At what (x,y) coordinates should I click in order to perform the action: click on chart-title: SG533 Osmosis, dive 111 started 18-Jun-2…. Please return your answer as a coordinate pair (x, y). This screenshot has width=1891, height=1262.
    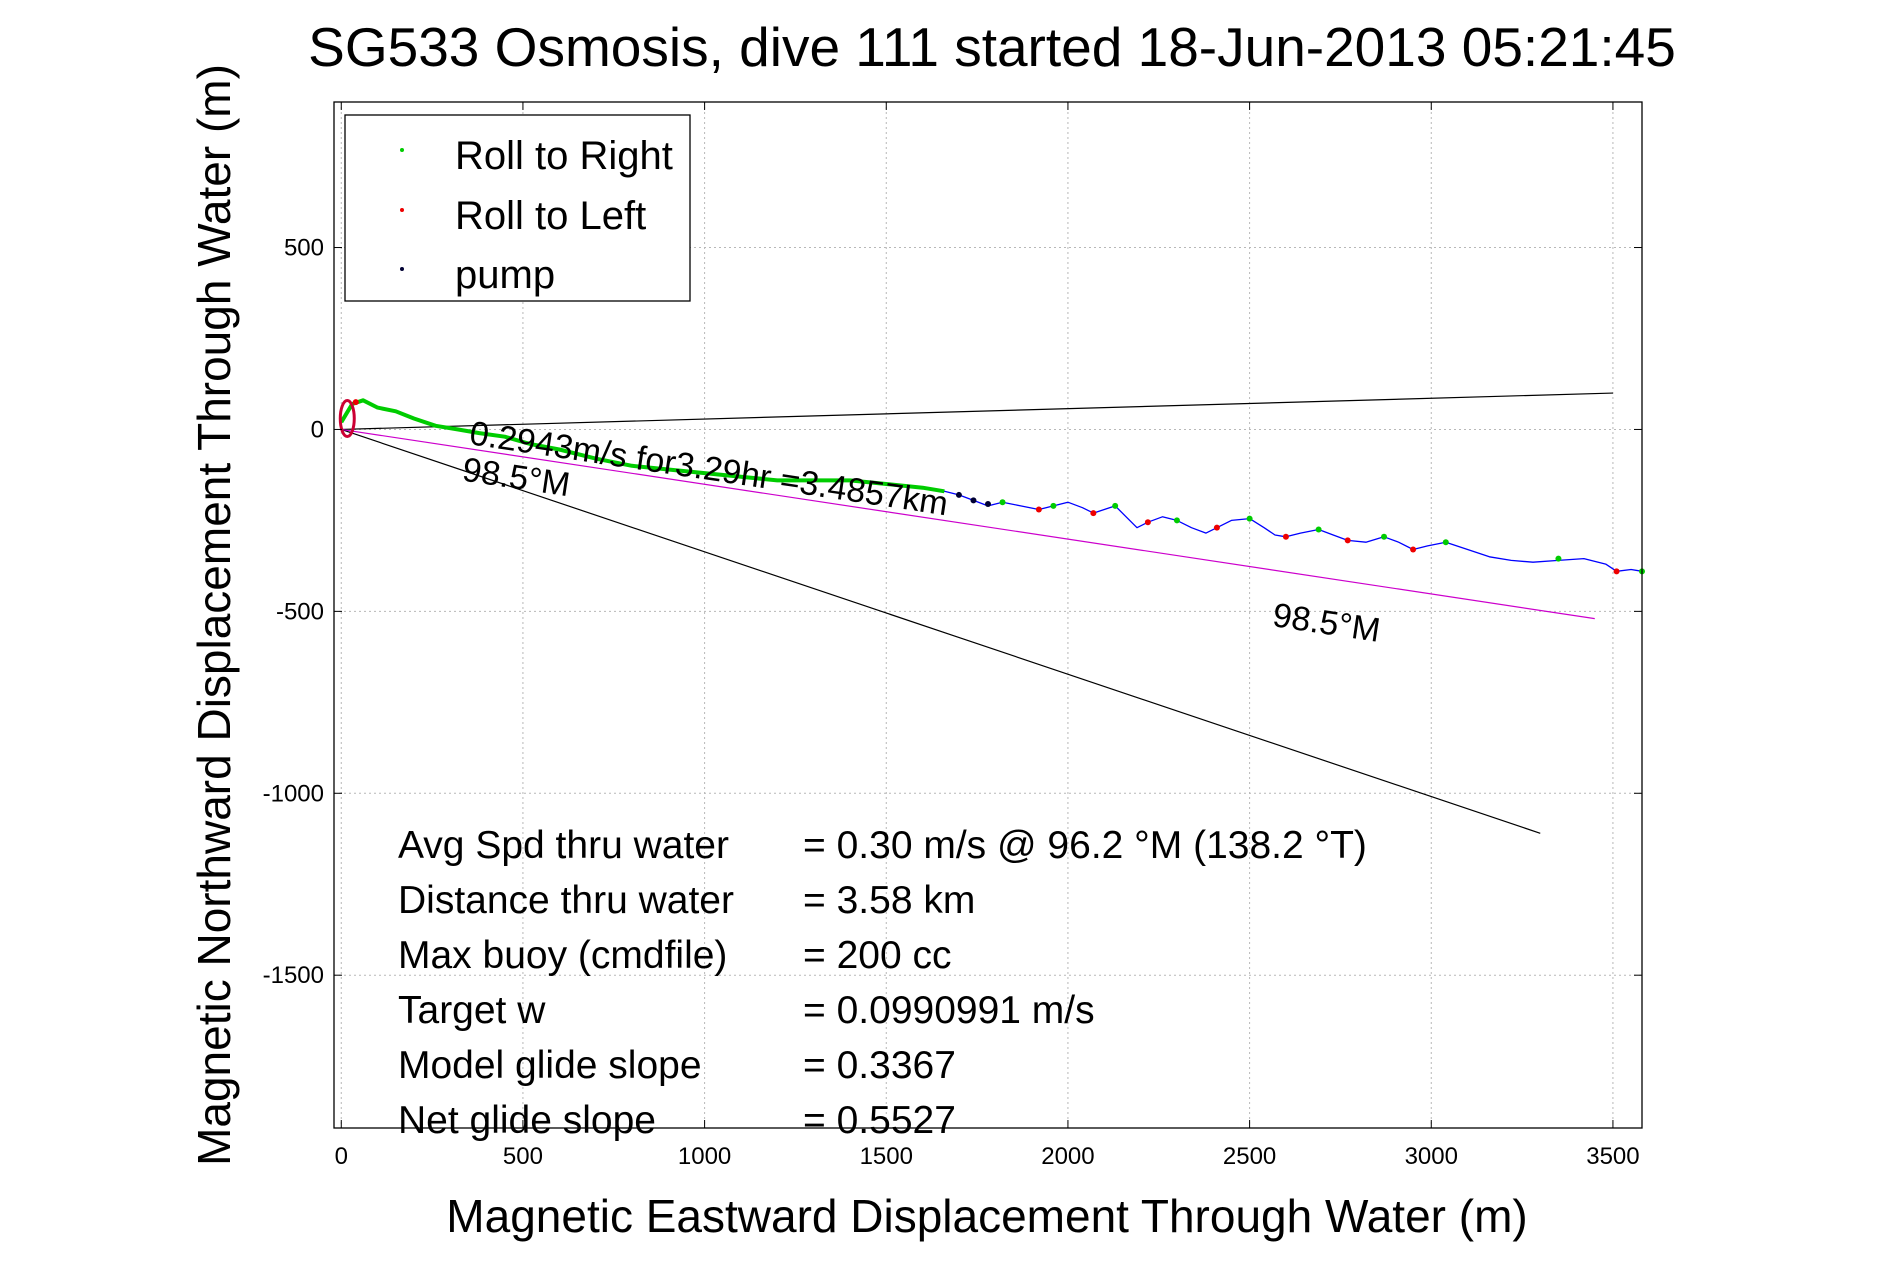
    Looking at the image, I should click on (992, 47).